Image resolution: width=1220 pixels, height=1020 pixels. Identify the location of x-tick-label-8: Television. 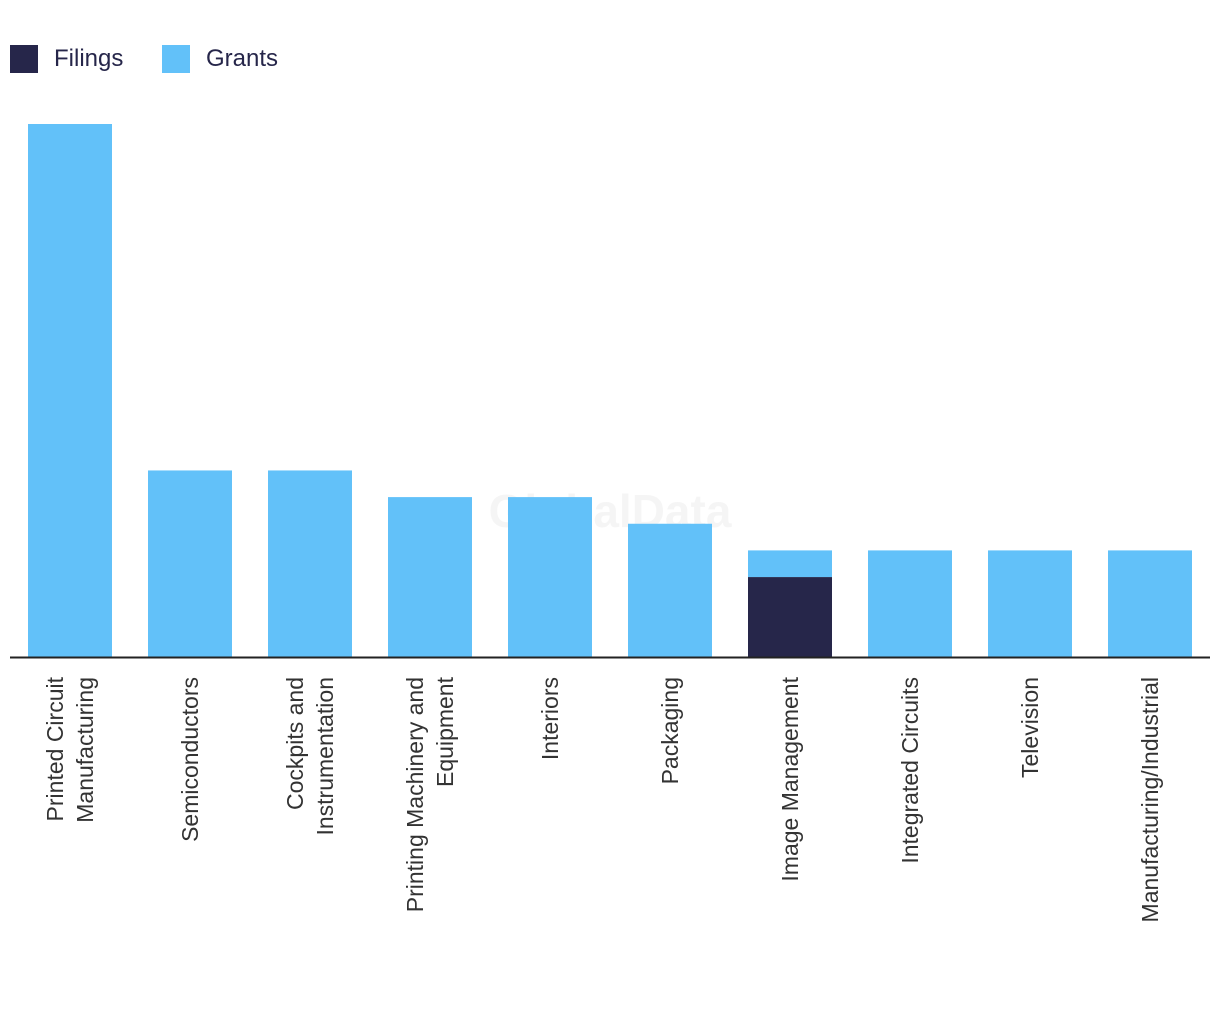
(1030, 727).